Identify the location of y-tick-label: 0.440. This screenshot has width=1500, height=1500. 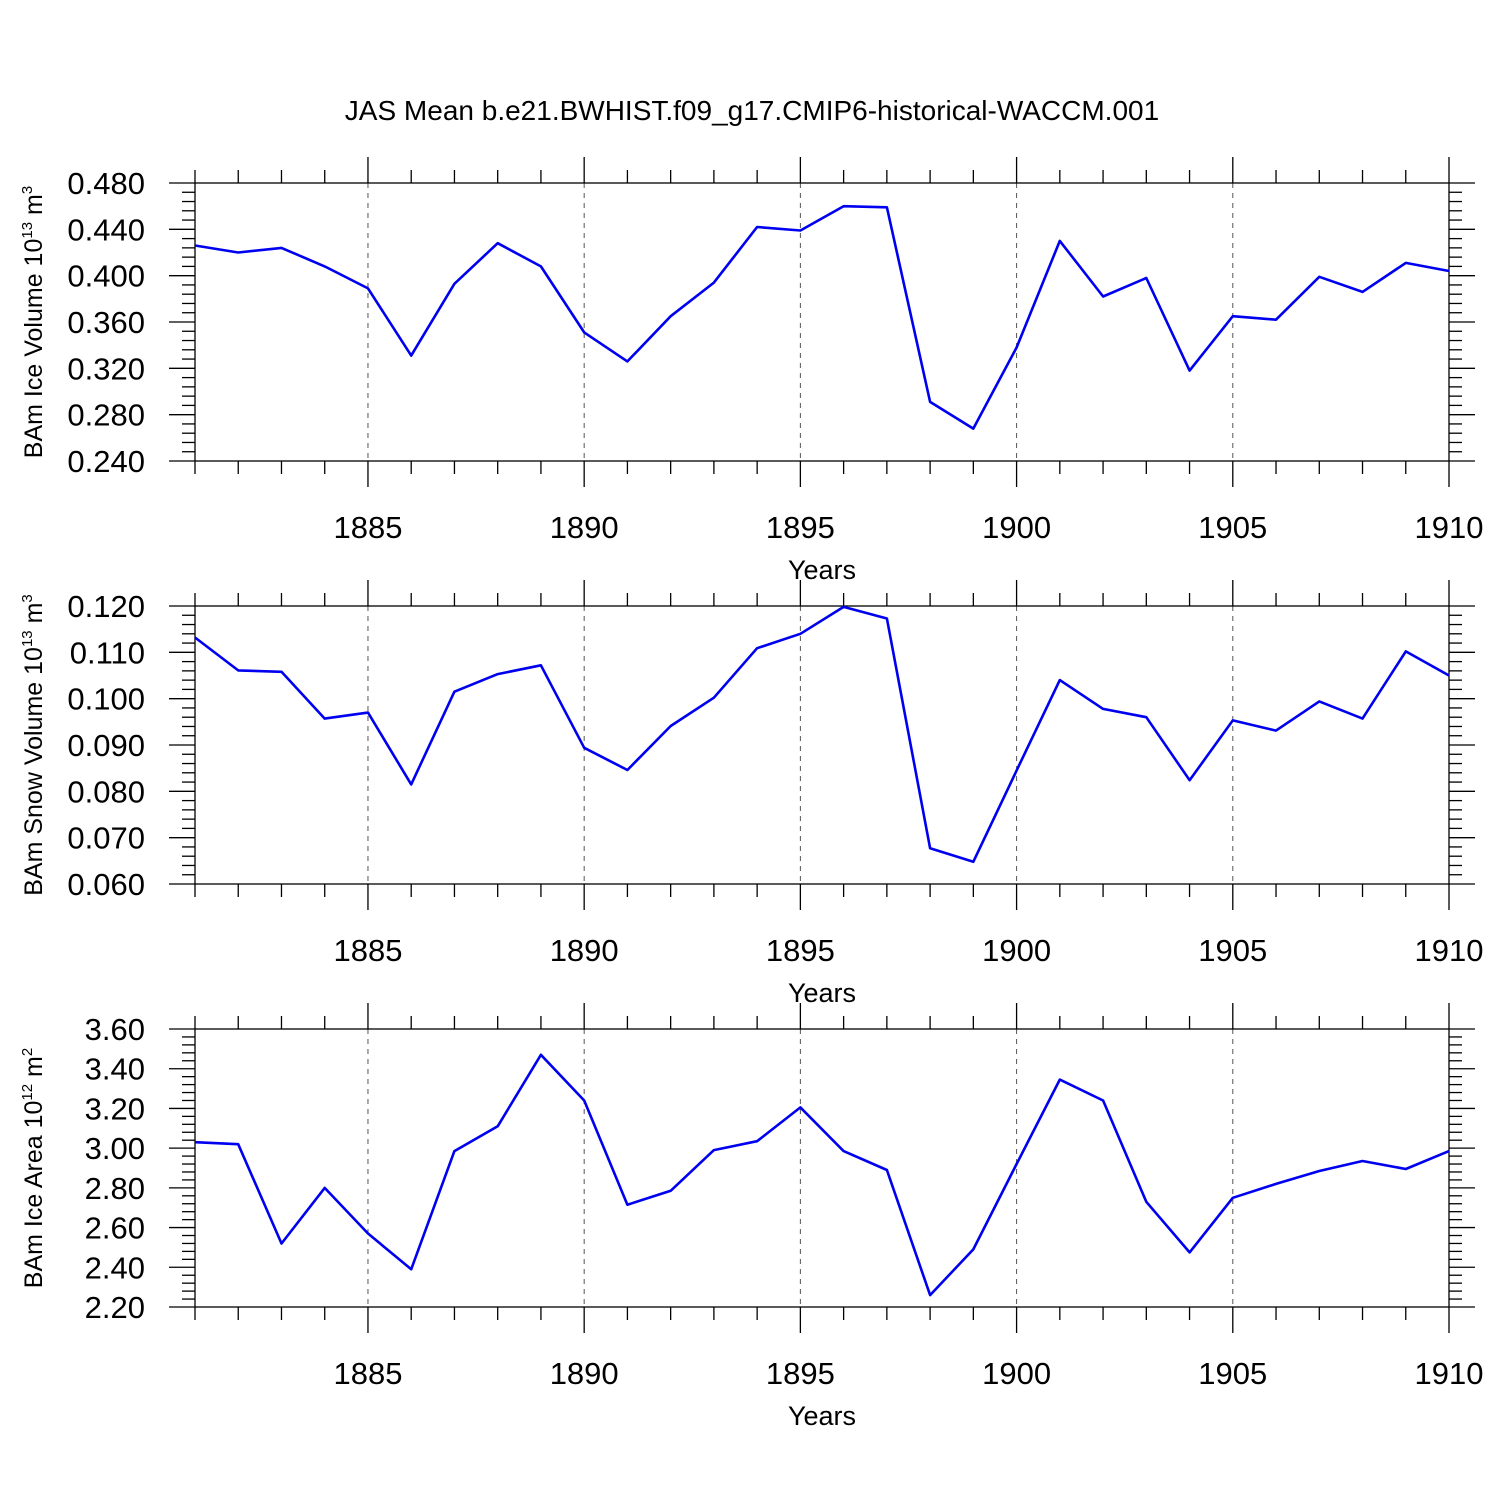
(106, 229).